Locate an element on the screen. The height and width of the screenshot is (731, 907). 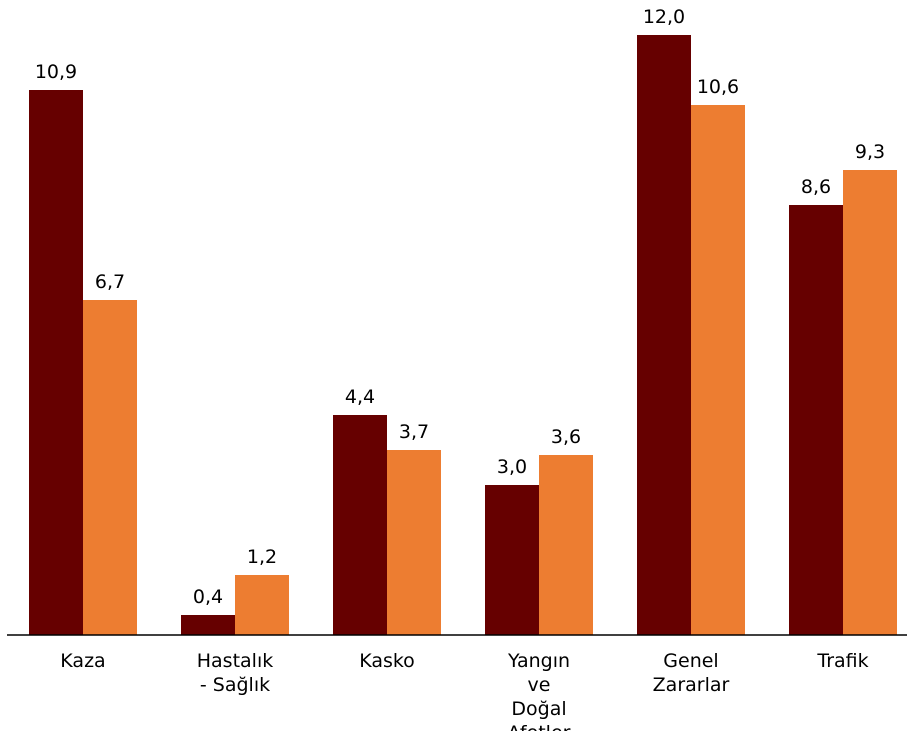
value-label: 10,9 is located at coordinates (56, 72).